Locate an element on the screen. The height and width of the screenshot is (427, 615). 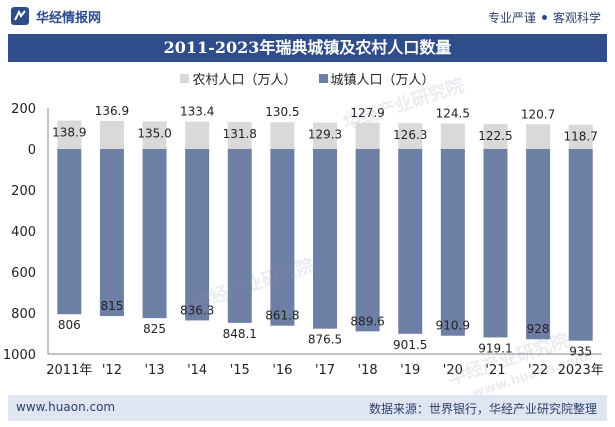
data-label-rural: 135.0 is located at coordinates (154, 133).